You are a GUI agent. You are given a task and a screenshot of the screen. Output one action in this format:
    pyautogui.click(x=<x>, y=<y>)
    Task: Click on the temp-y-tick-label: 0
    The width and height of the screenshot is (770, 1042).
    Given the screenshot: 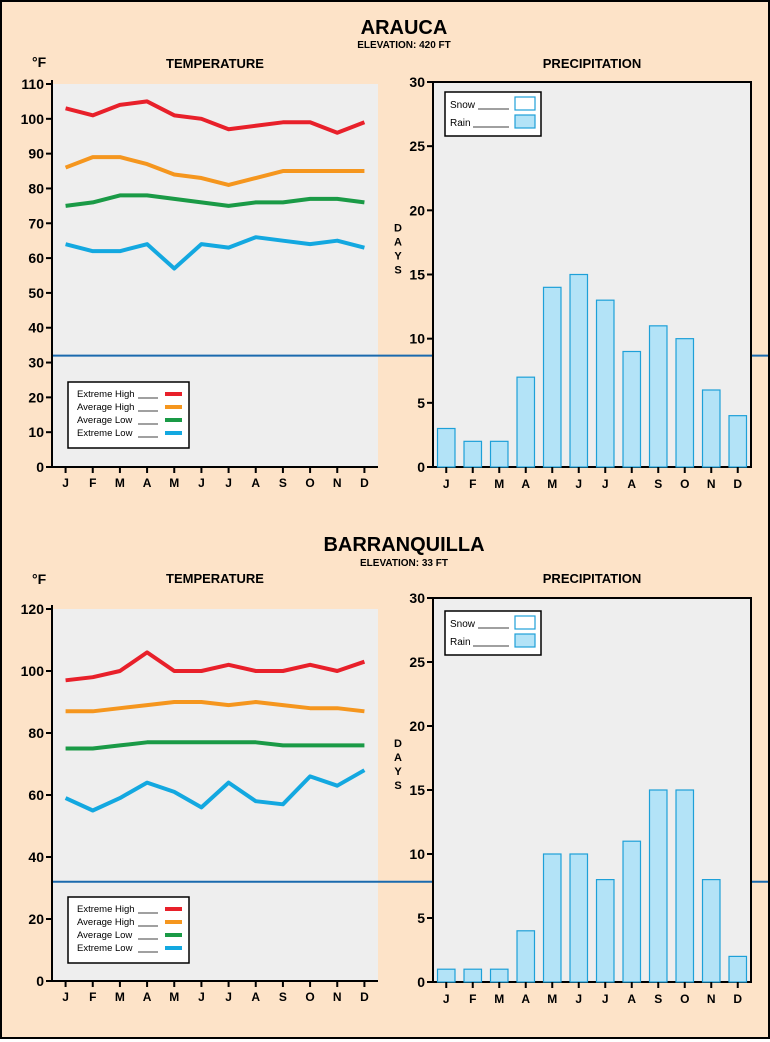 What is the action you would take?
    pyautogui.click(x=40, y=981)
    